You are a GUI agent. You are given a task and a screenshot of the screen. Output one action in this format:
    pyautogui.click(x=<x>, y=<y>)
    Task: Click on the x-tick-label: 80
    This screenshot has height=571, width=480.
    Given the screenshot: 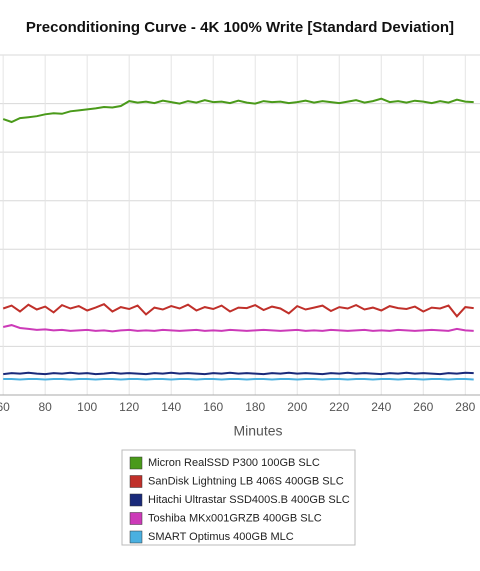 What is the action you would take?
    pyautogui.click(x=45, y=407)
    